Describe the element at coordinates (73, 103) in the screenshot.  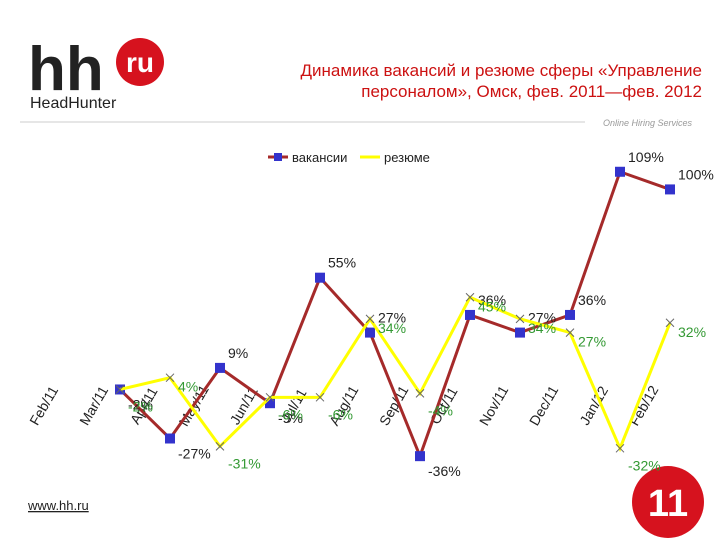
I see `logo-name: HeadHunter` at that location.